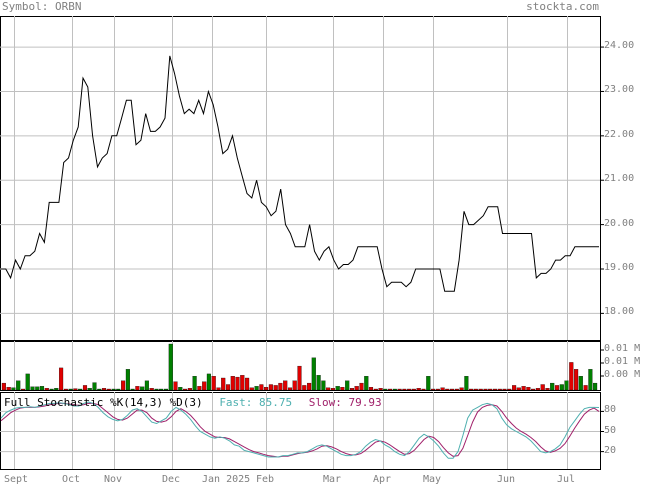 This screenshot has height=486, width=655. I want to click on price-tick-label: 19.00, so click(619, 267).